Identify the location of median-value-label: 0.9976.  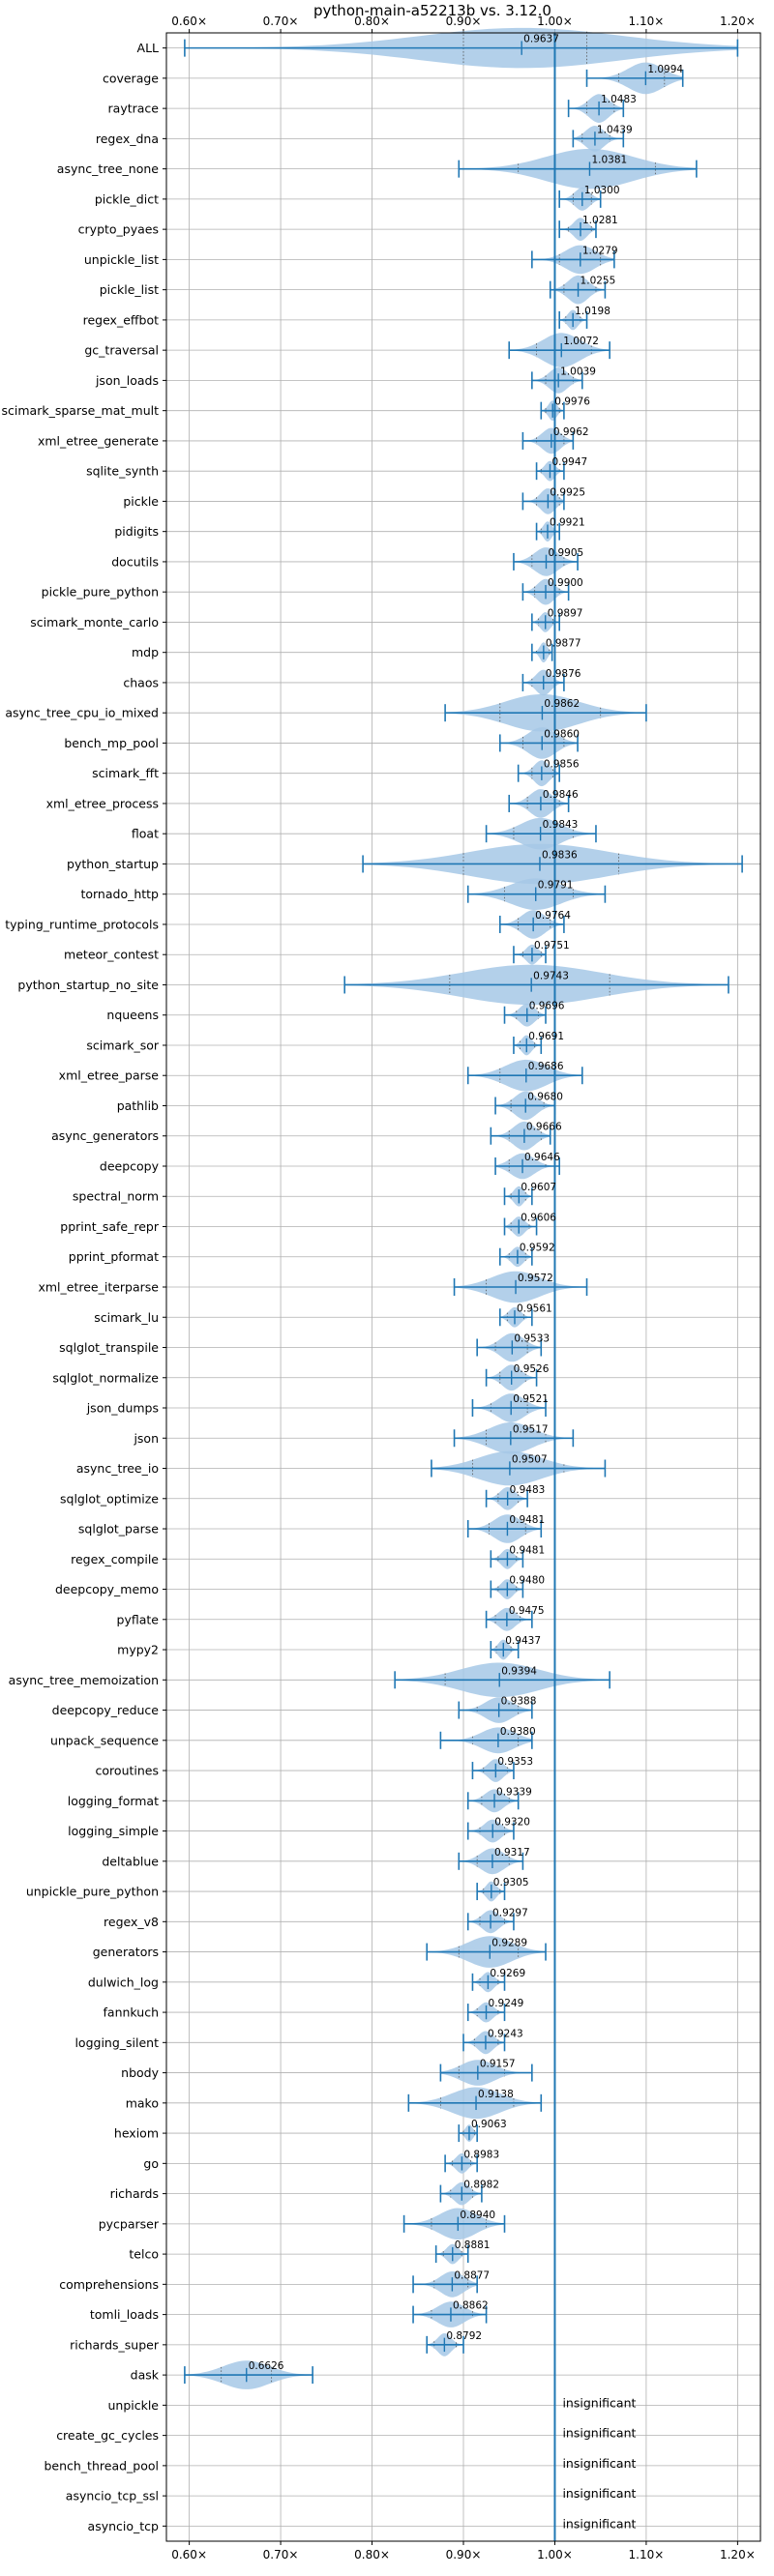
(572, 402).